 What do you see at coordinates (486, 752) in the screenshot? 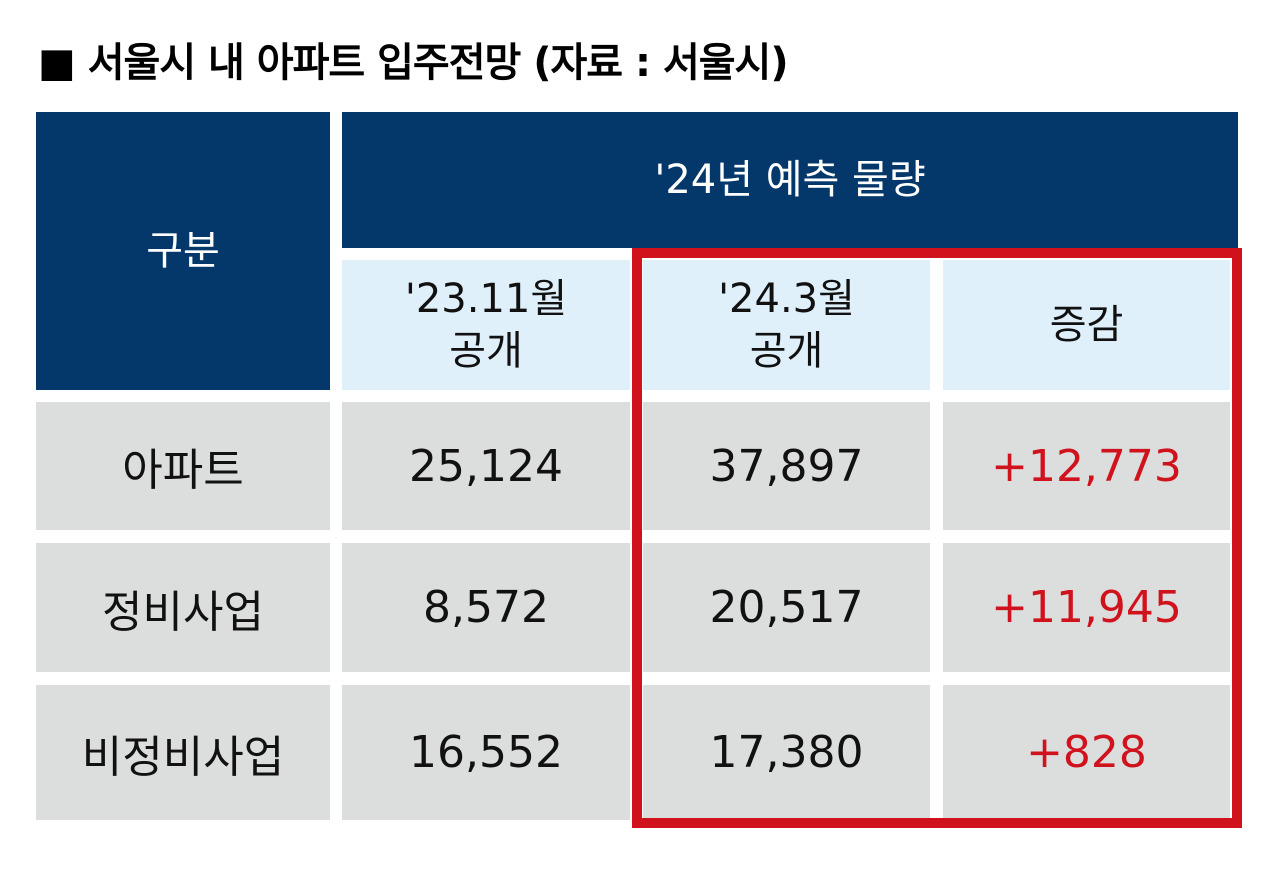
I see `cell-nov23: 16,552` at bounding box center [486, 752].